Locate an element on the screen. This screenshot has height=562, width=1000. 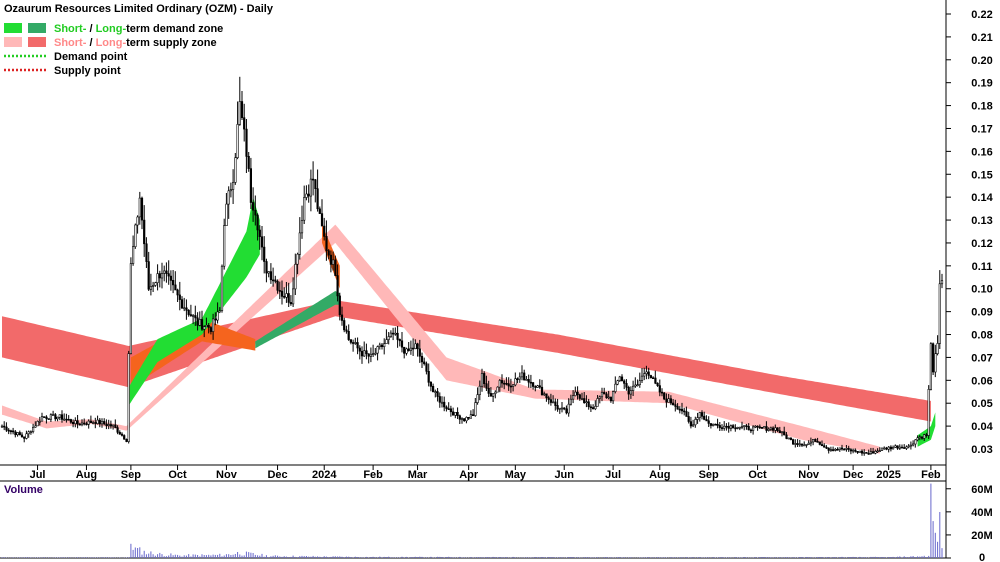
short-term-demand-zone is located at coordinates (194, 301).